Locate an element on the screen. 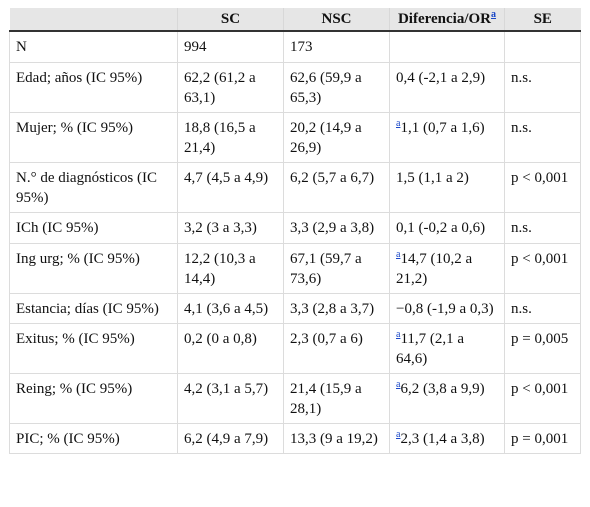 The height and width of the screenshot is (507, 590). cell-nsc: 67,1 (59,7 a 73,6) is located at coordinates (336, 268).